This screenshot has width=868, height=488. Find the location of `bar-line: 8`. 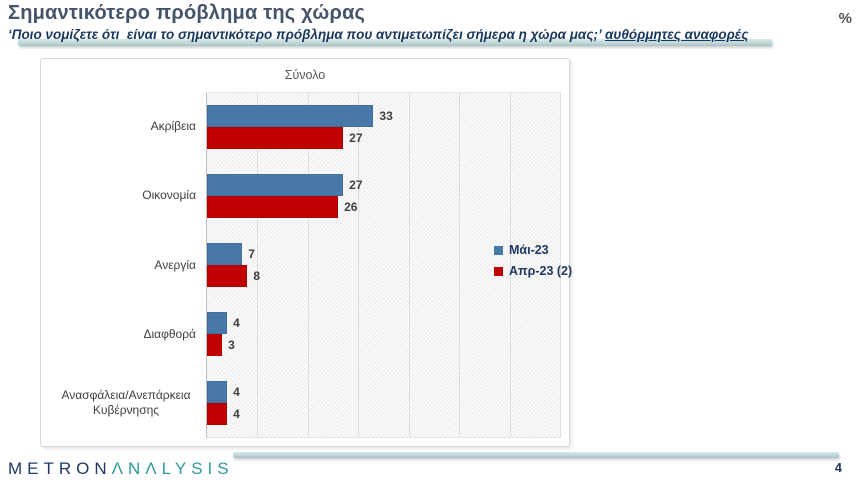

bar-line: 8 is located at coordinates (383, 275).